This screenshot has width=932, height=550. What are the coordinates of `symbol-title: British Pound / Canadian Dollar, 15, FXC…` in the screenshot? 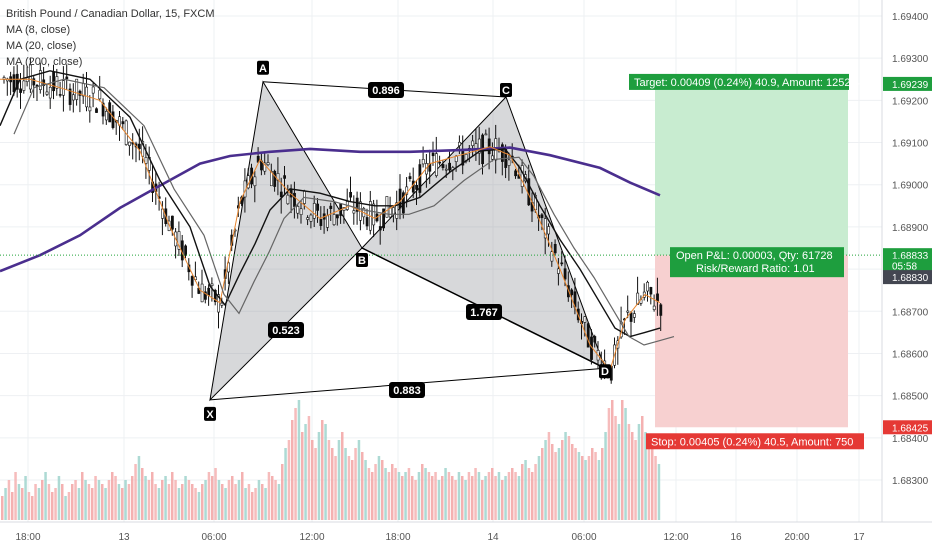 It's located at (110, 14).